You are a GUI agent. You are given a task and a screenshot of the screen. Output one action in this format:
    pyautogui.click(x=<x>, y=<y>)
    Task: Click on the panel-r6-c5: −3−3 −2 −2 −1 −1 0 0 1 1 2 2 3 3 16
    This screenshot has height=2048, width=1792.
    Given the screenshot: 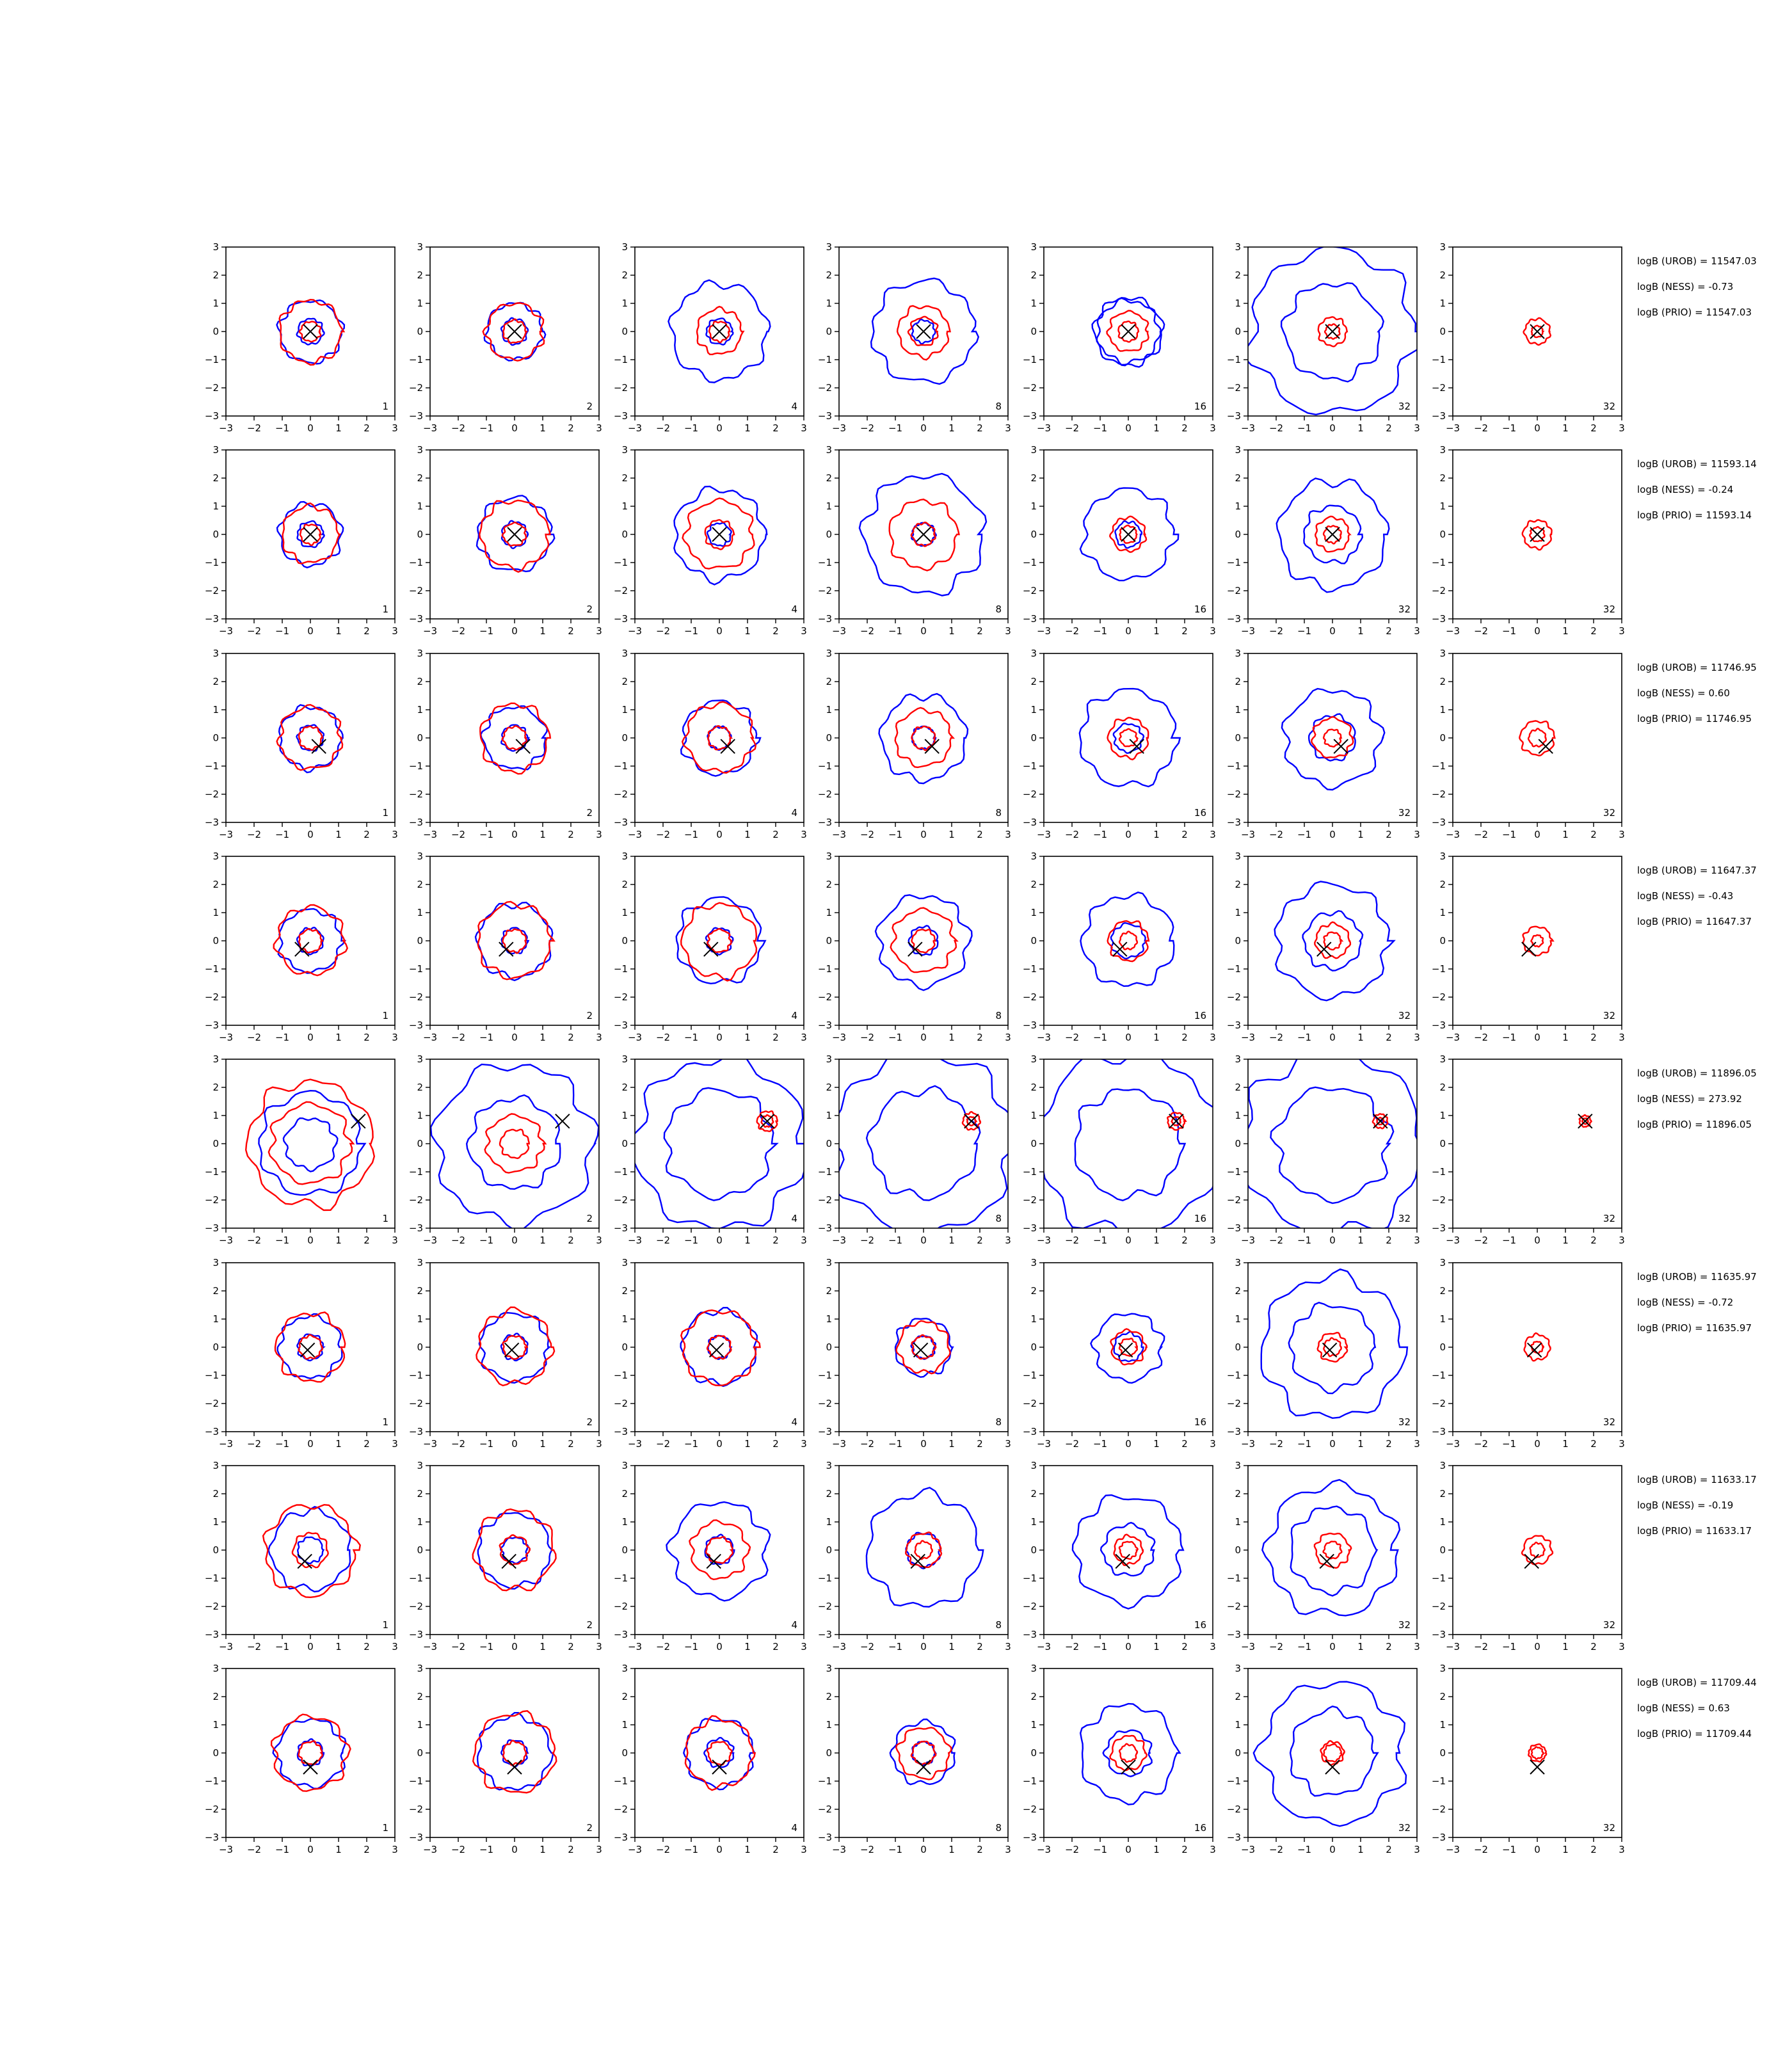 What is the action you would take?
    pyautogui.click(x=1119, y=1353)
    